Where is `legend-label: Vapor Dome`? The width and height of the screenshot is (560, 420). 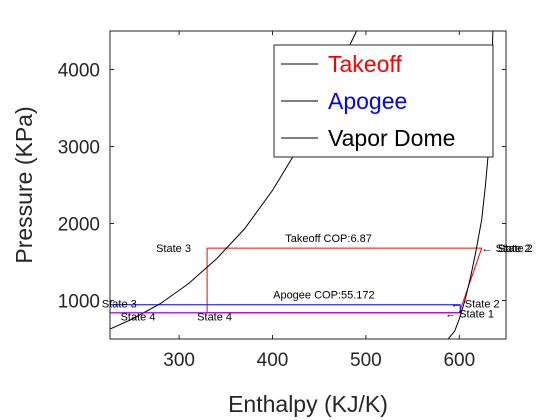 legend-label: Vapor Dome is located at coordinates (391, 138).